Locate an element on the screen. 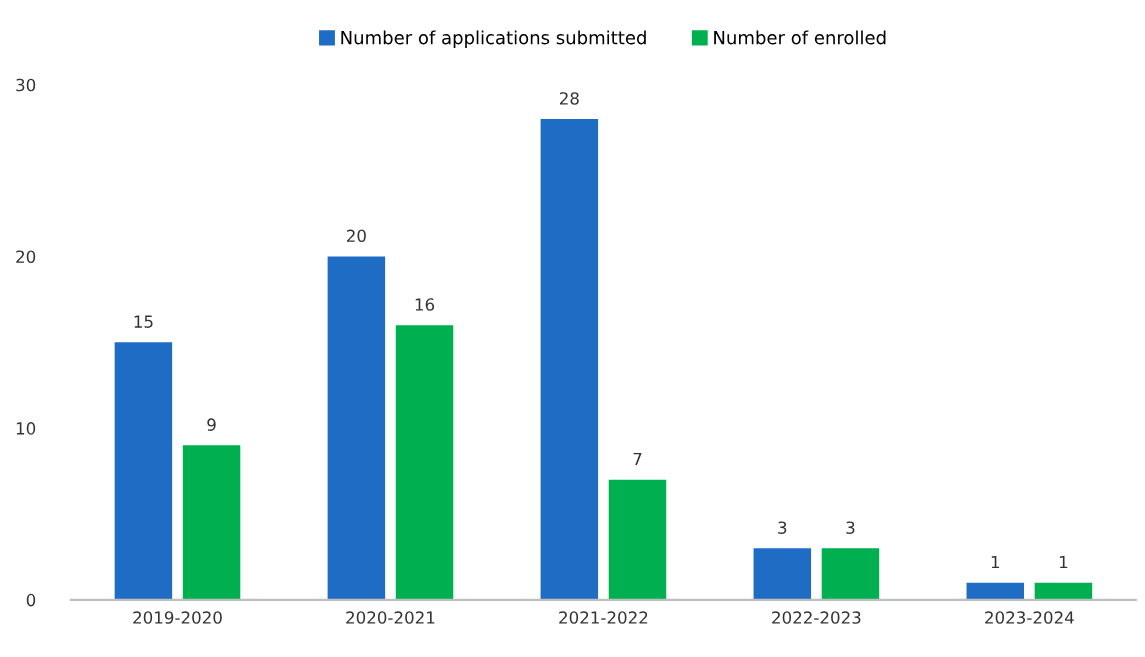 The width and height of the screenshot is (1145, 657). x-tick-label: 2019-2020 is located at coordinates (177, 617).